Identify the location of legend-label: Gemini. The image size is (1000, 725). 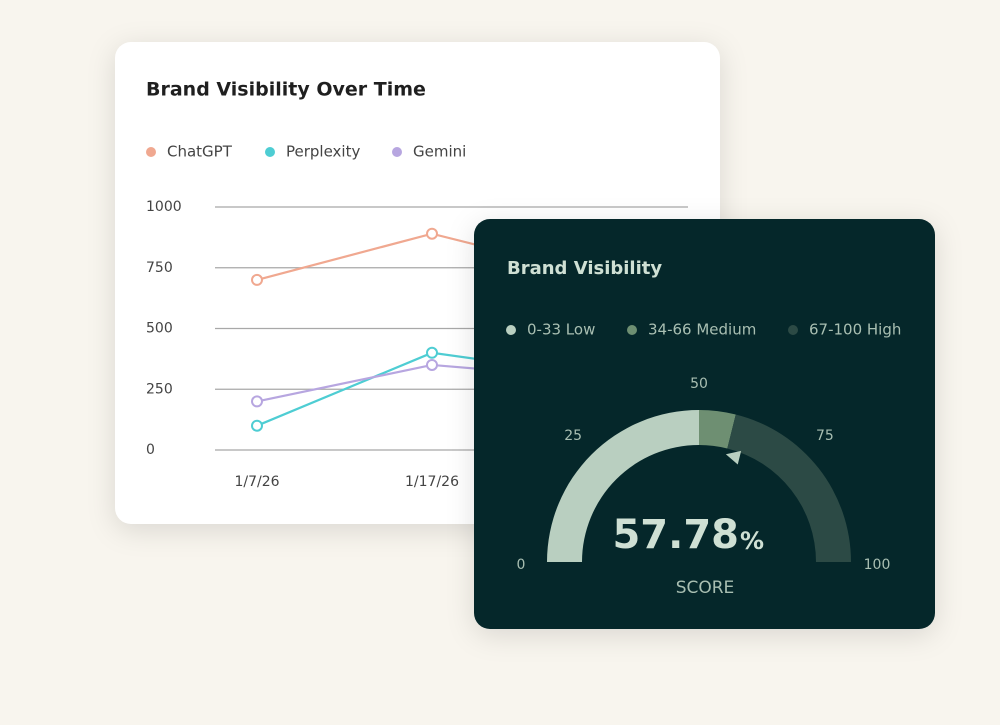
(439, 152).